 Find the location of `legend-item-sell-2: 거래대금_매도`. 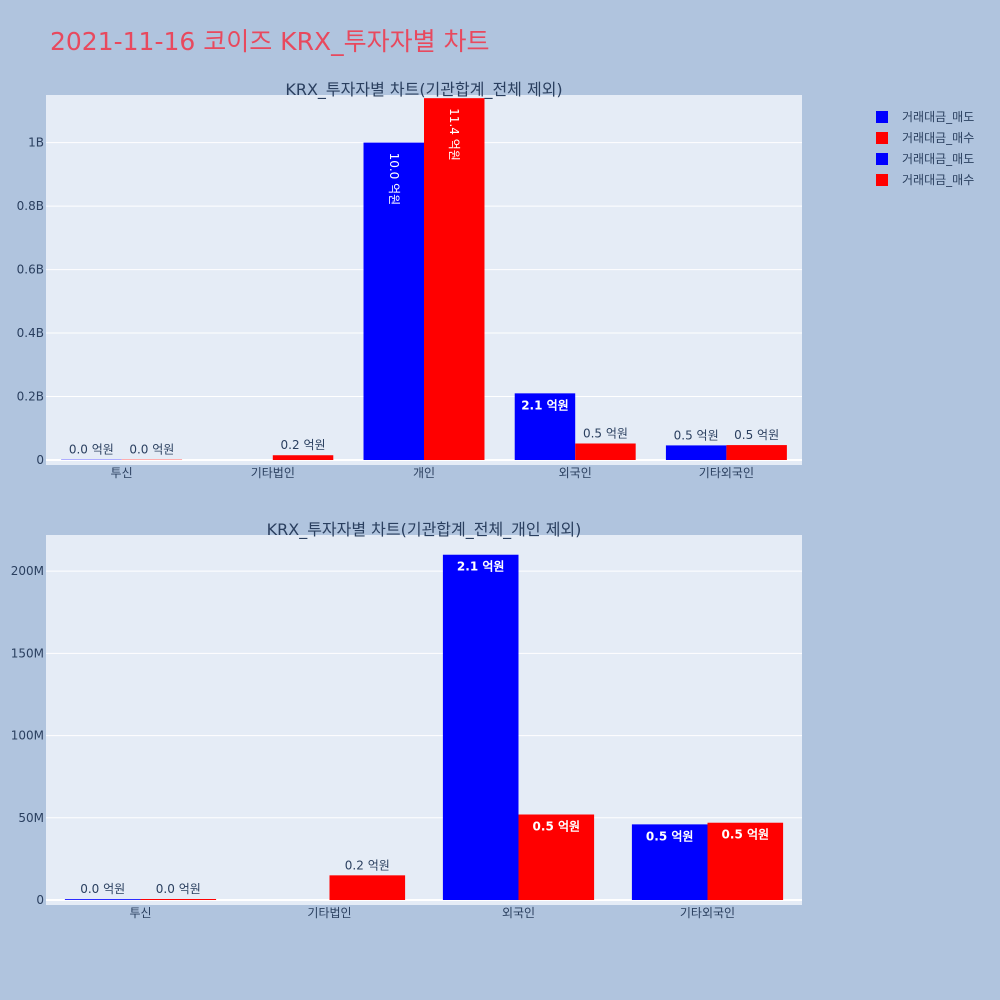

legend-item-sell-2: 거래대금_매도 is located at coordinates (925, 158).